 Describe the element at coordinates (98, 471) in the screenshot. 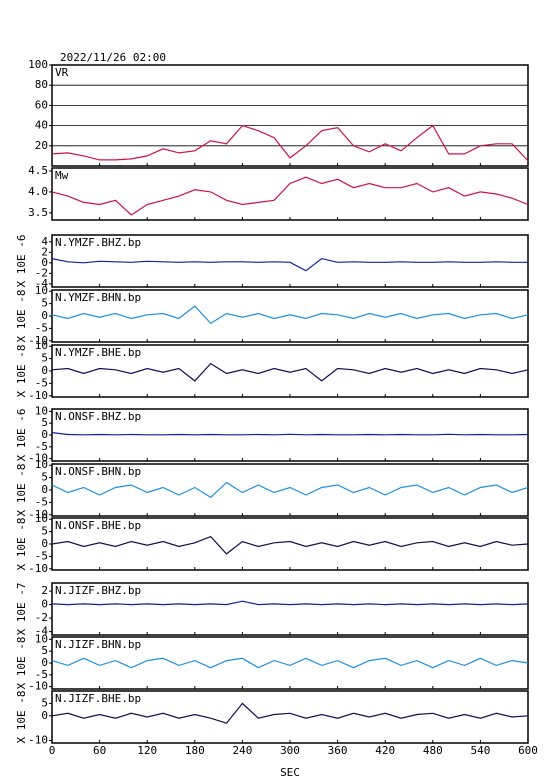

I see `panel-label: N.ONSF.BHN.bp` at that location.